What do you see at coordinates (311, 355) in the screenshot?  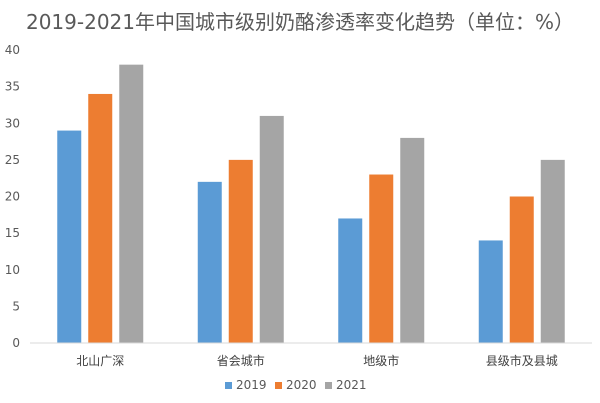 I see `x-axis: 北山广深 省会城市 地级市 县级市及县城` at bounding box center [311, 355].